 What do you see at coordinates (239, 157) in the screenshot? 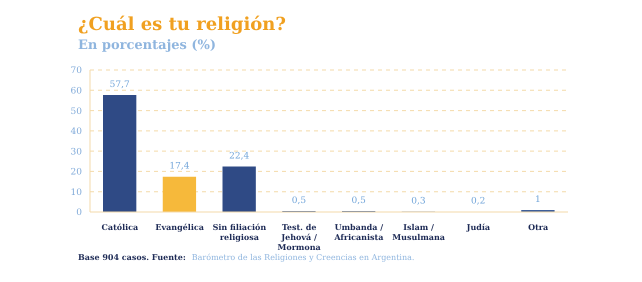
I see `data-label: 22,4` at bounding box center [239, 157].